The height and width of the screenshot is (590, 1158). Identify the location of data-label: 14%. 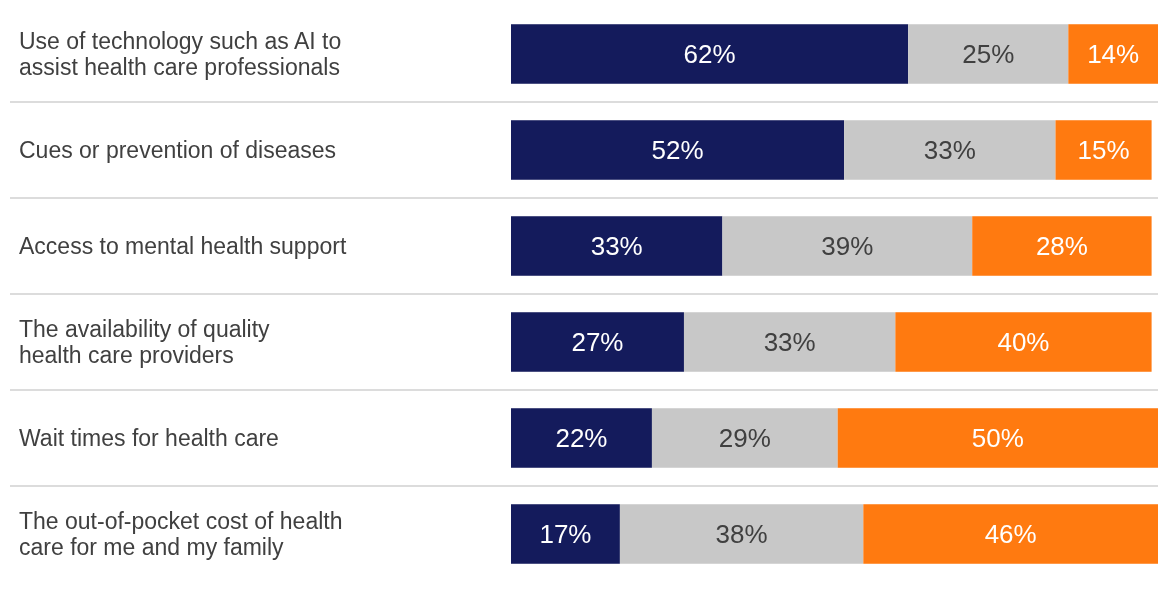
(1113, 54).